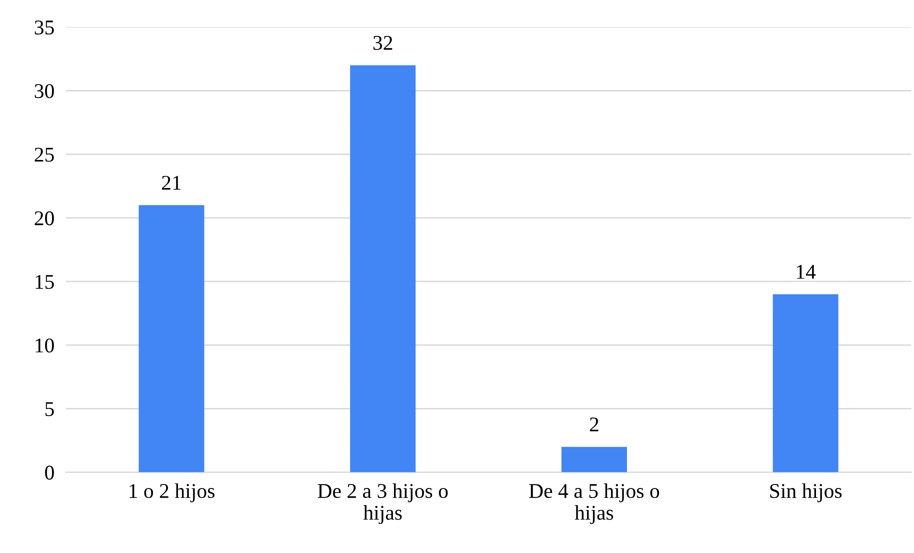 This screenshot has height=553, width=914. I want to click on data-label: 2, so click(594, 424).